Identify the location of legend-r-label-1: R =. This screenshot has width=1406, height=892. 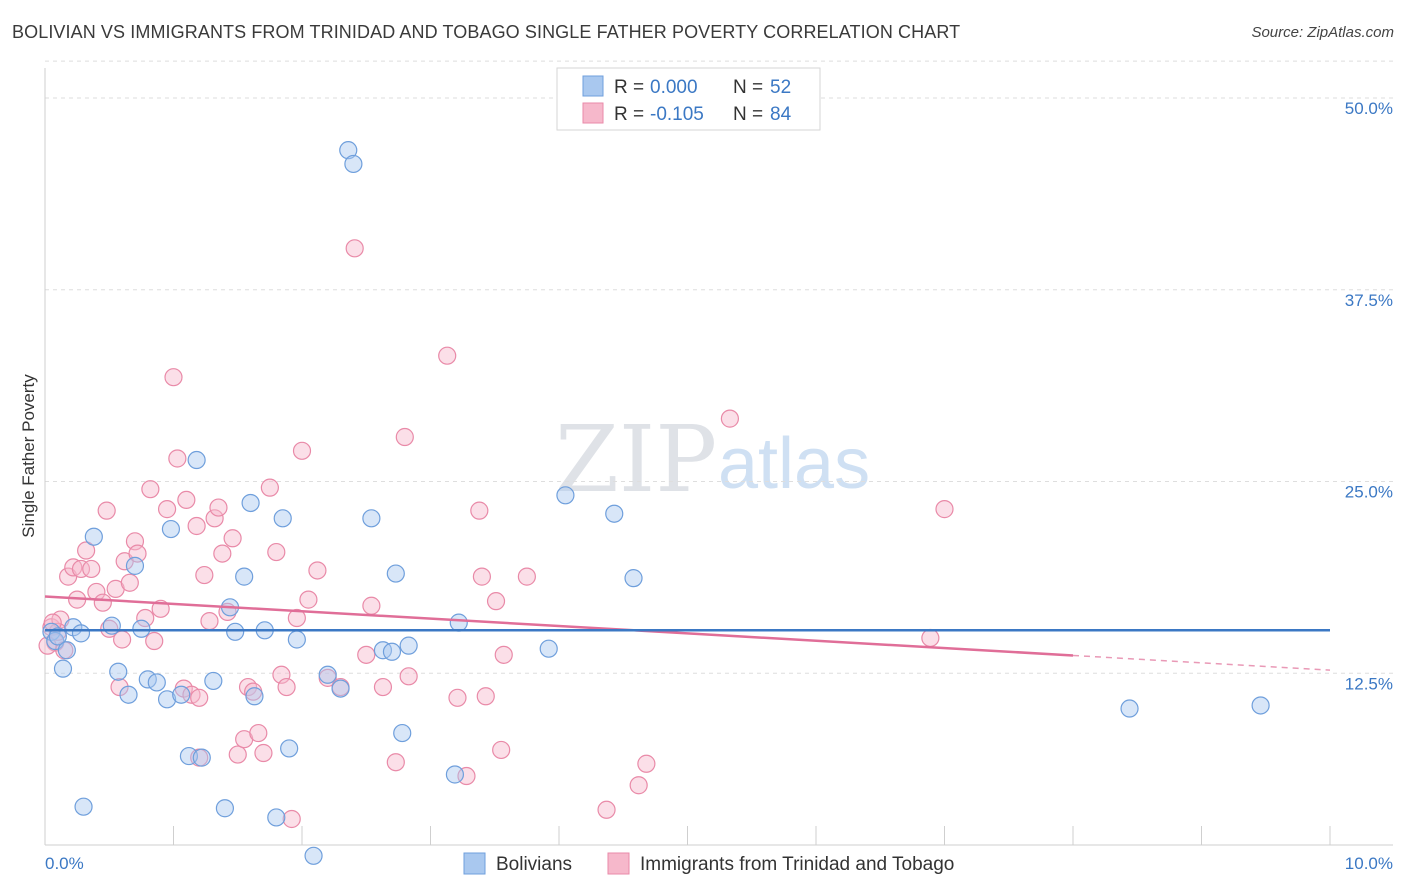
(629, 87).